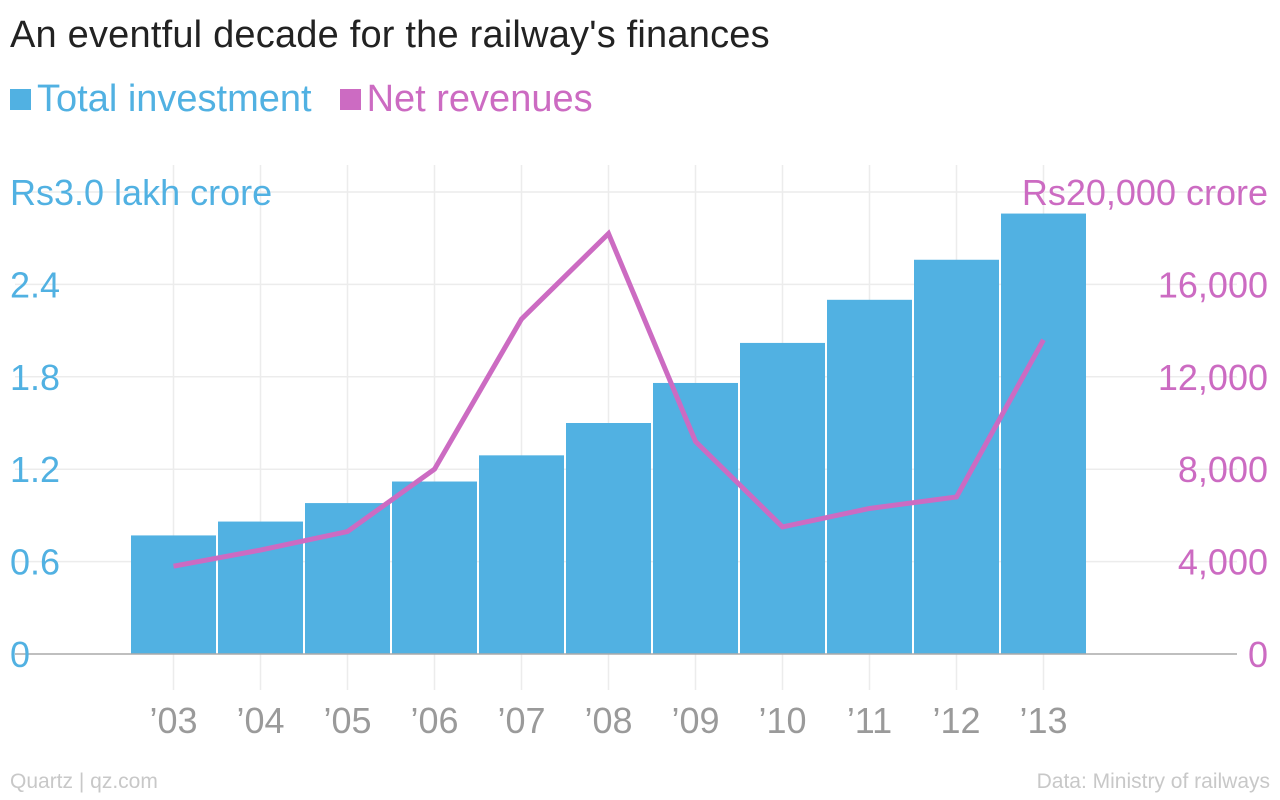  What do you see at coordinates (173, 720) in the screenshot?
I see `x-tick-label: ’03` at bounding box center [173, 720].